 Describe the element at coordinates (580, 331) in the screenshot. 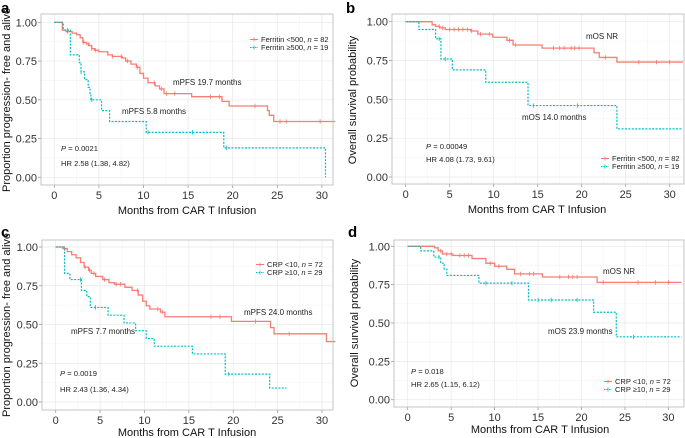

I see `median-label-high-group: mOS 23.9 months` at that location.